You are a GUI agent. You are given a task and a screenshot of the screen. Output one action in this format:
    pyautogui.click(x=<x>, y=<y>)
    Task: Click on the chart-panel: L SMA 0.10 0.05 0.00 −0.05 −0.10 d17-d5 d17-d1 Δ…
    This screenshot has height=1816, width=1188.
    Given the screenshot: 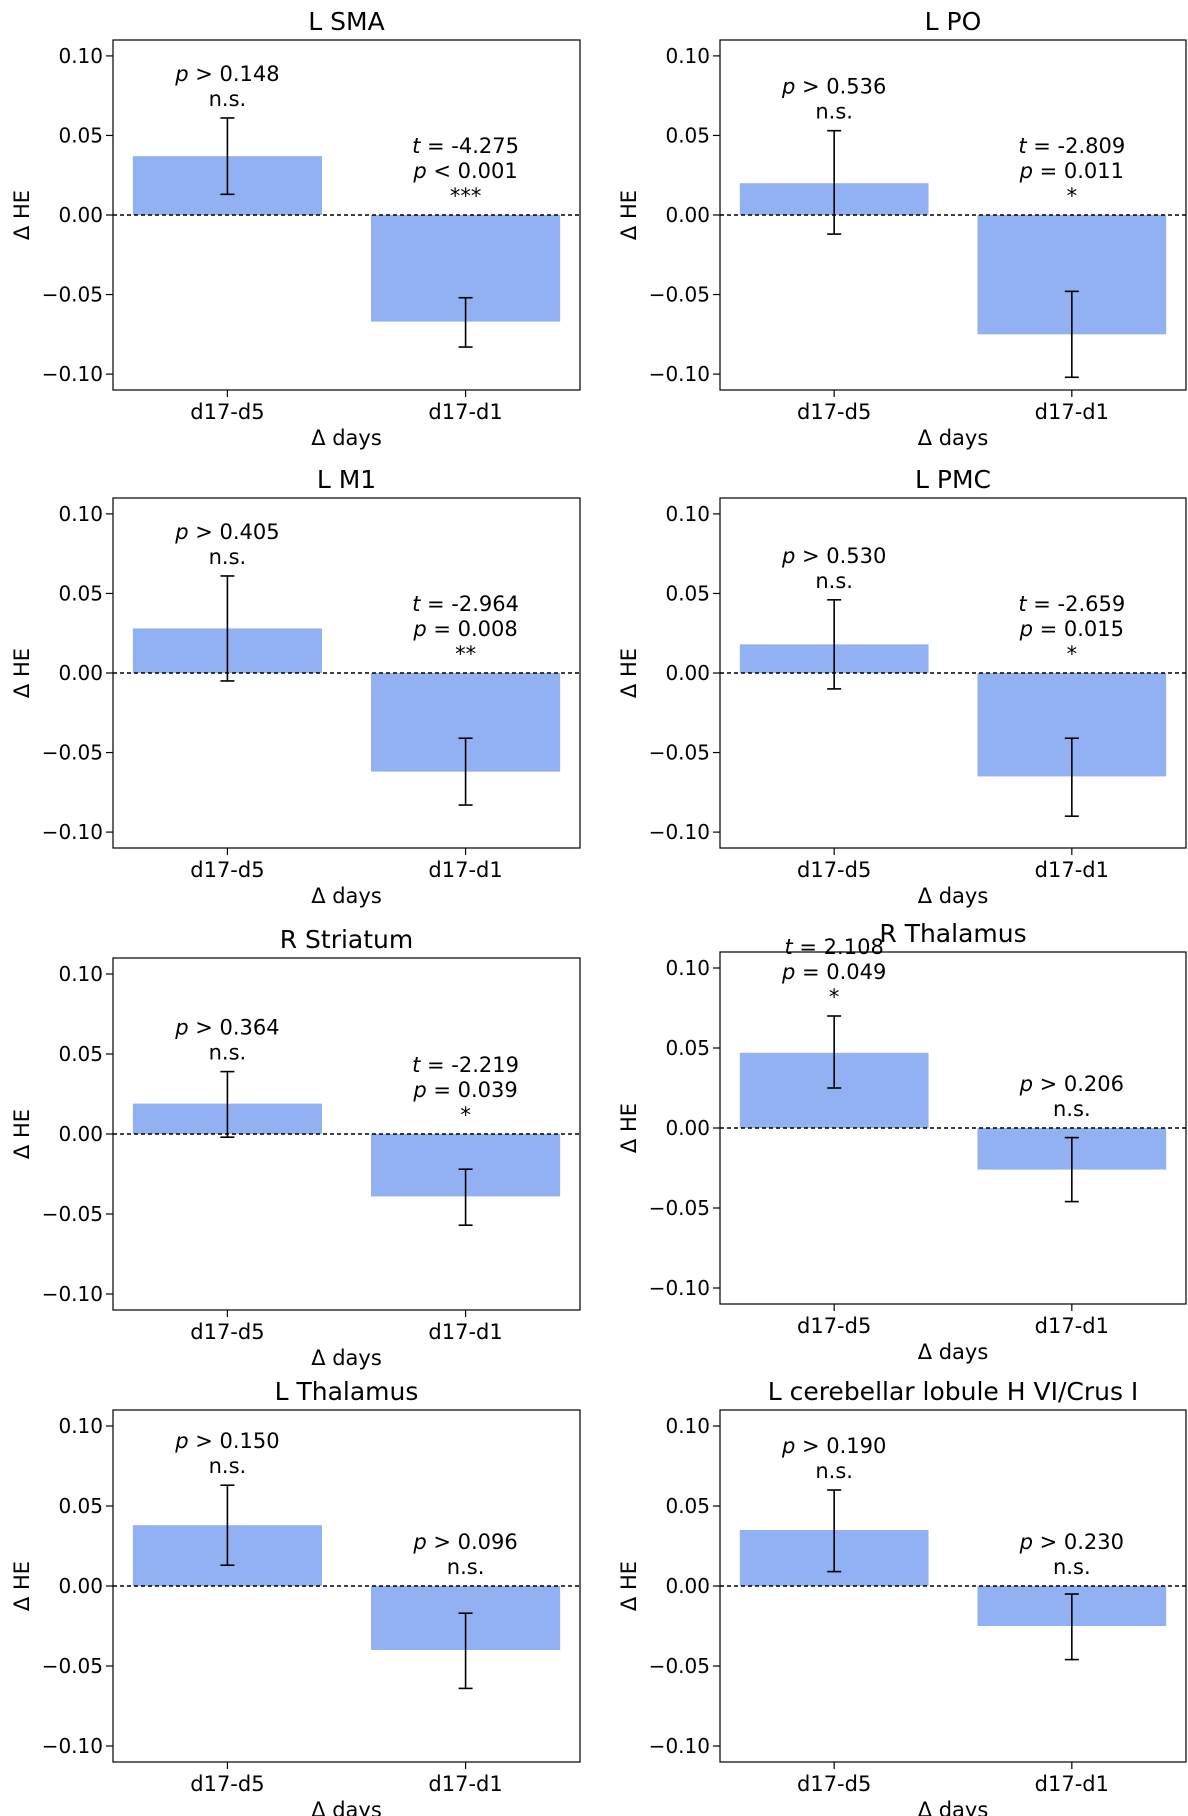 What is the action you would take?
    pyautogui.click(x=295, y=228)
    